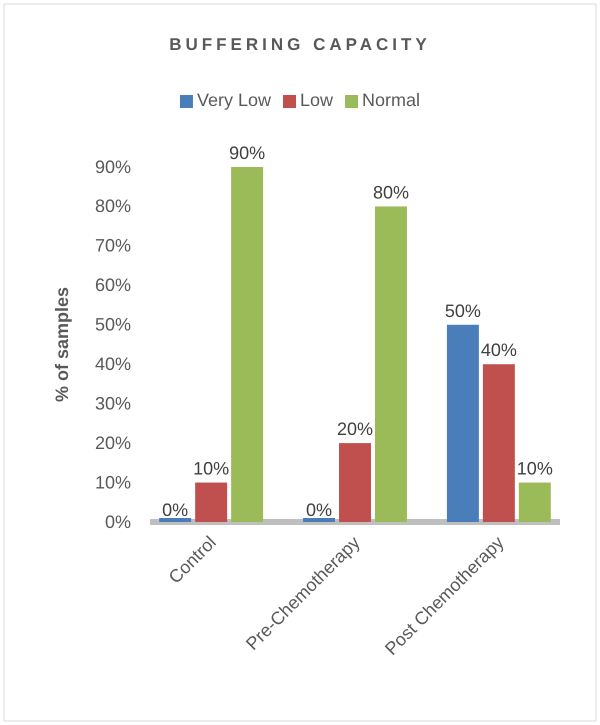 The height and width of the screenshot is (725, 600). What do you see at coordinates (62, 344) in the screenshot?
I see `y-axis-title: % of samples` at bounding box center [62, 344].